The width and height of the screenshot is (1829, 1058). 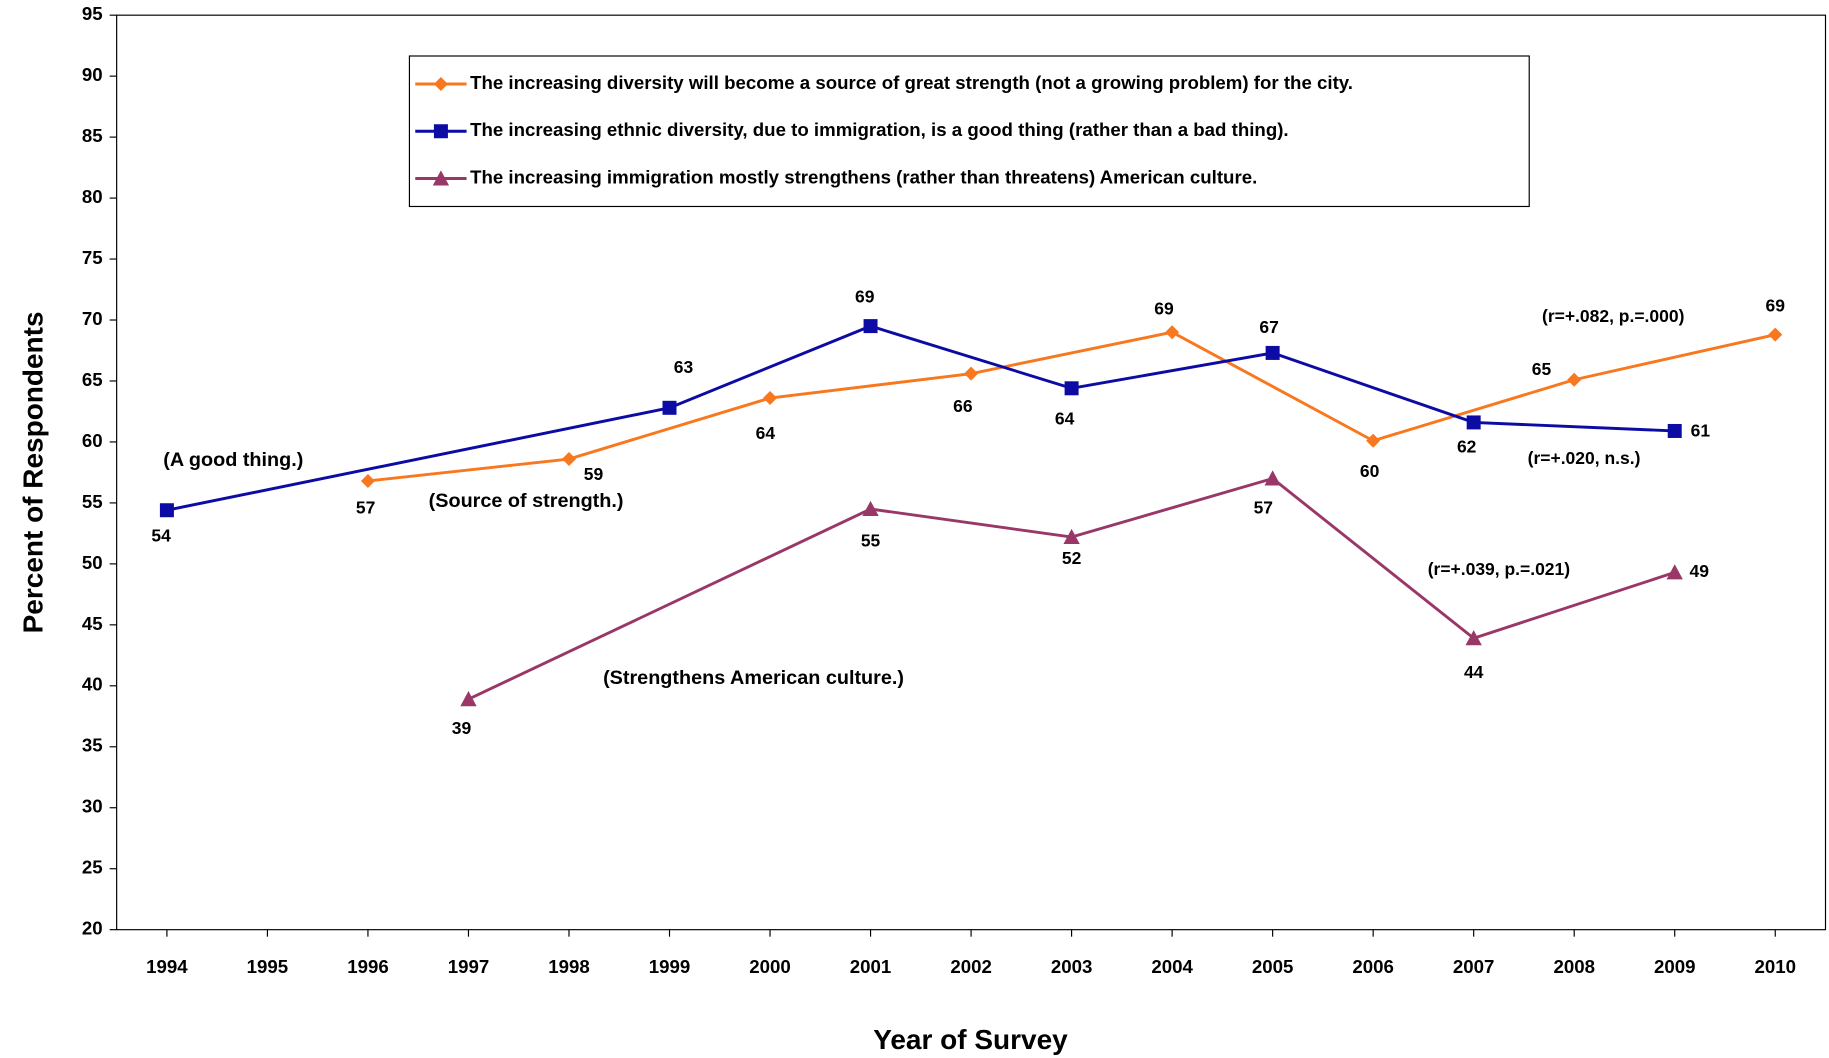 What do you see at coordinates (1373, 966) in the screenshot?
I see `x-tick-label: 2006` at bounding box center [1373, 966].